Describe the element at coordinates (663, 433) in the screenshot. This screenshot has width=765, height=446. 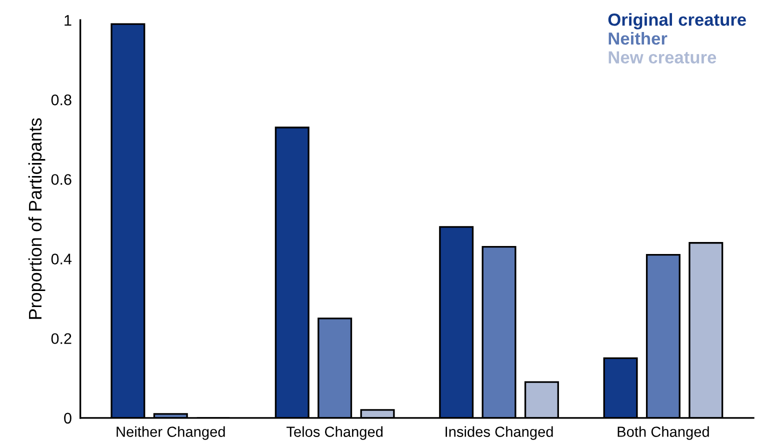
I see `x-tick-label: Both Changed` at that location.